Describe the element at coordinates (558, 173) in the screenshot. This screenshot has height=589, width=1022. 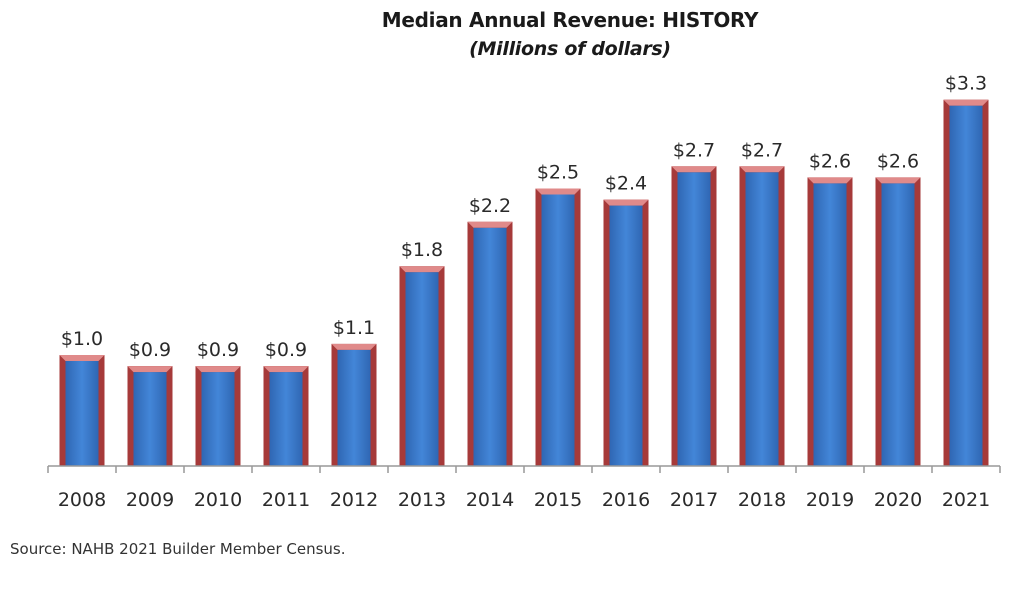
I see `data-label: $2.5` at that location.